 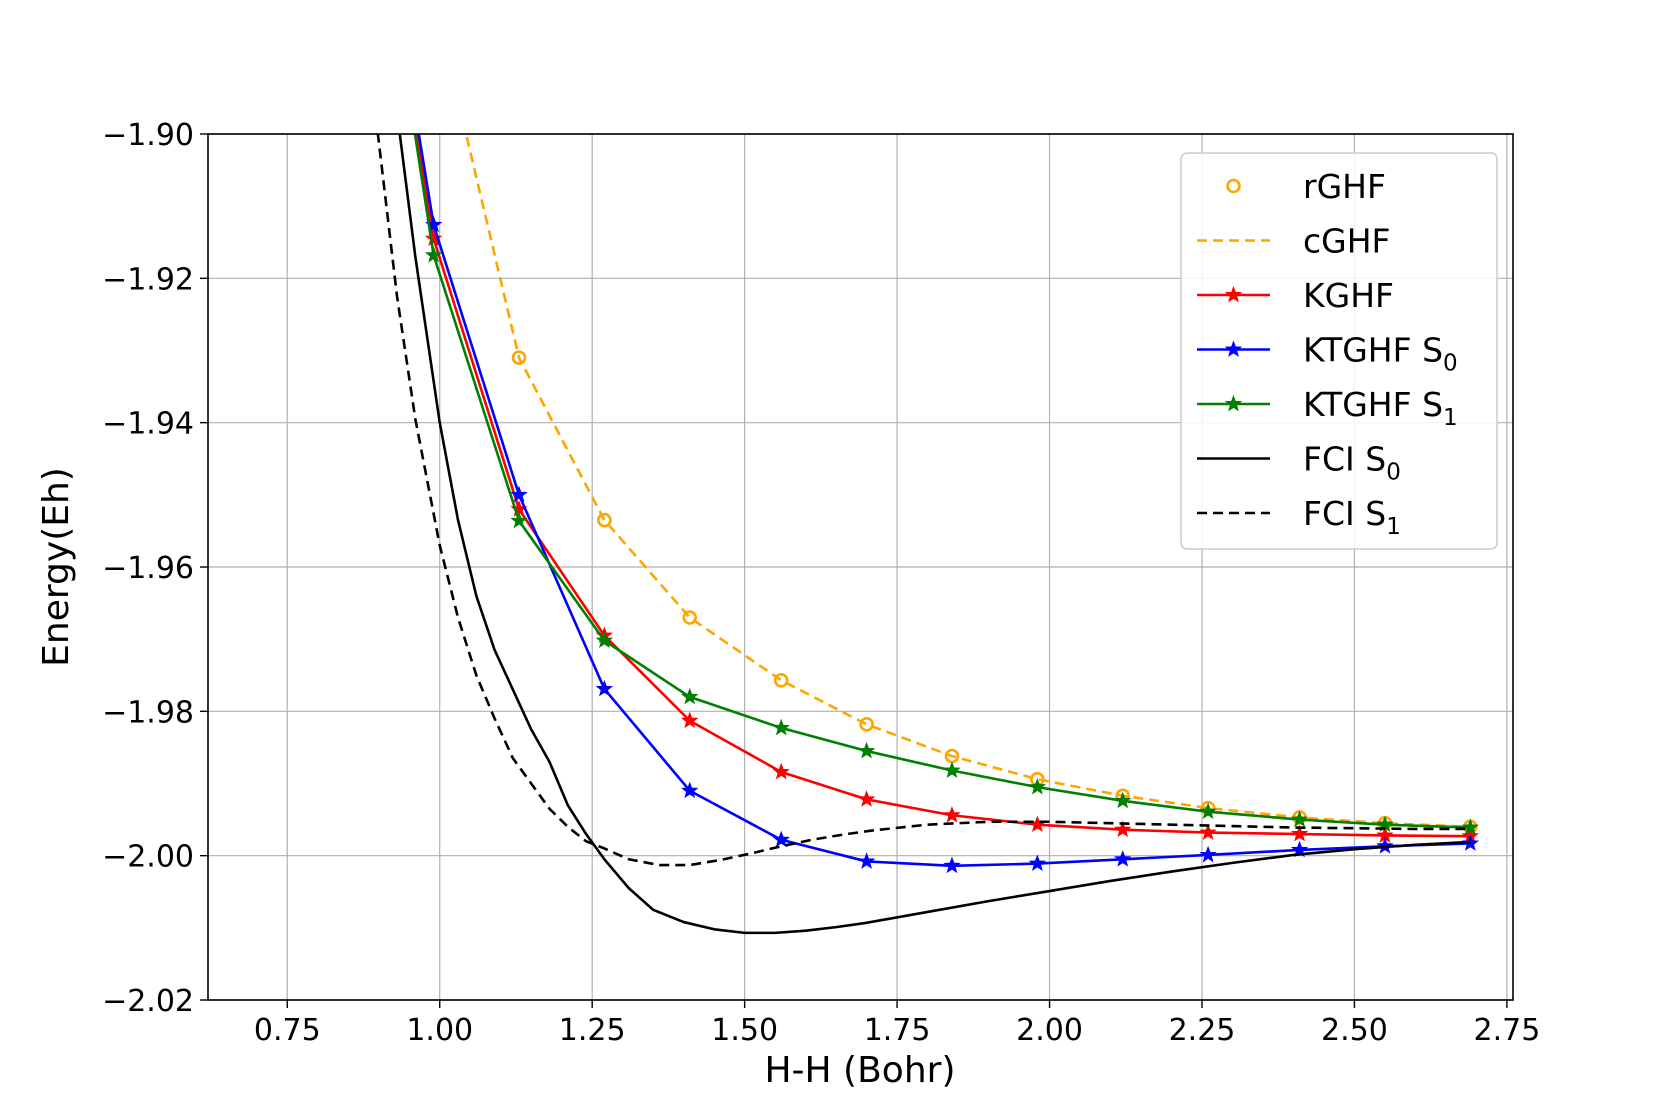 I want to click on y-tick-label: −1.96, so click(x=148, y=568).